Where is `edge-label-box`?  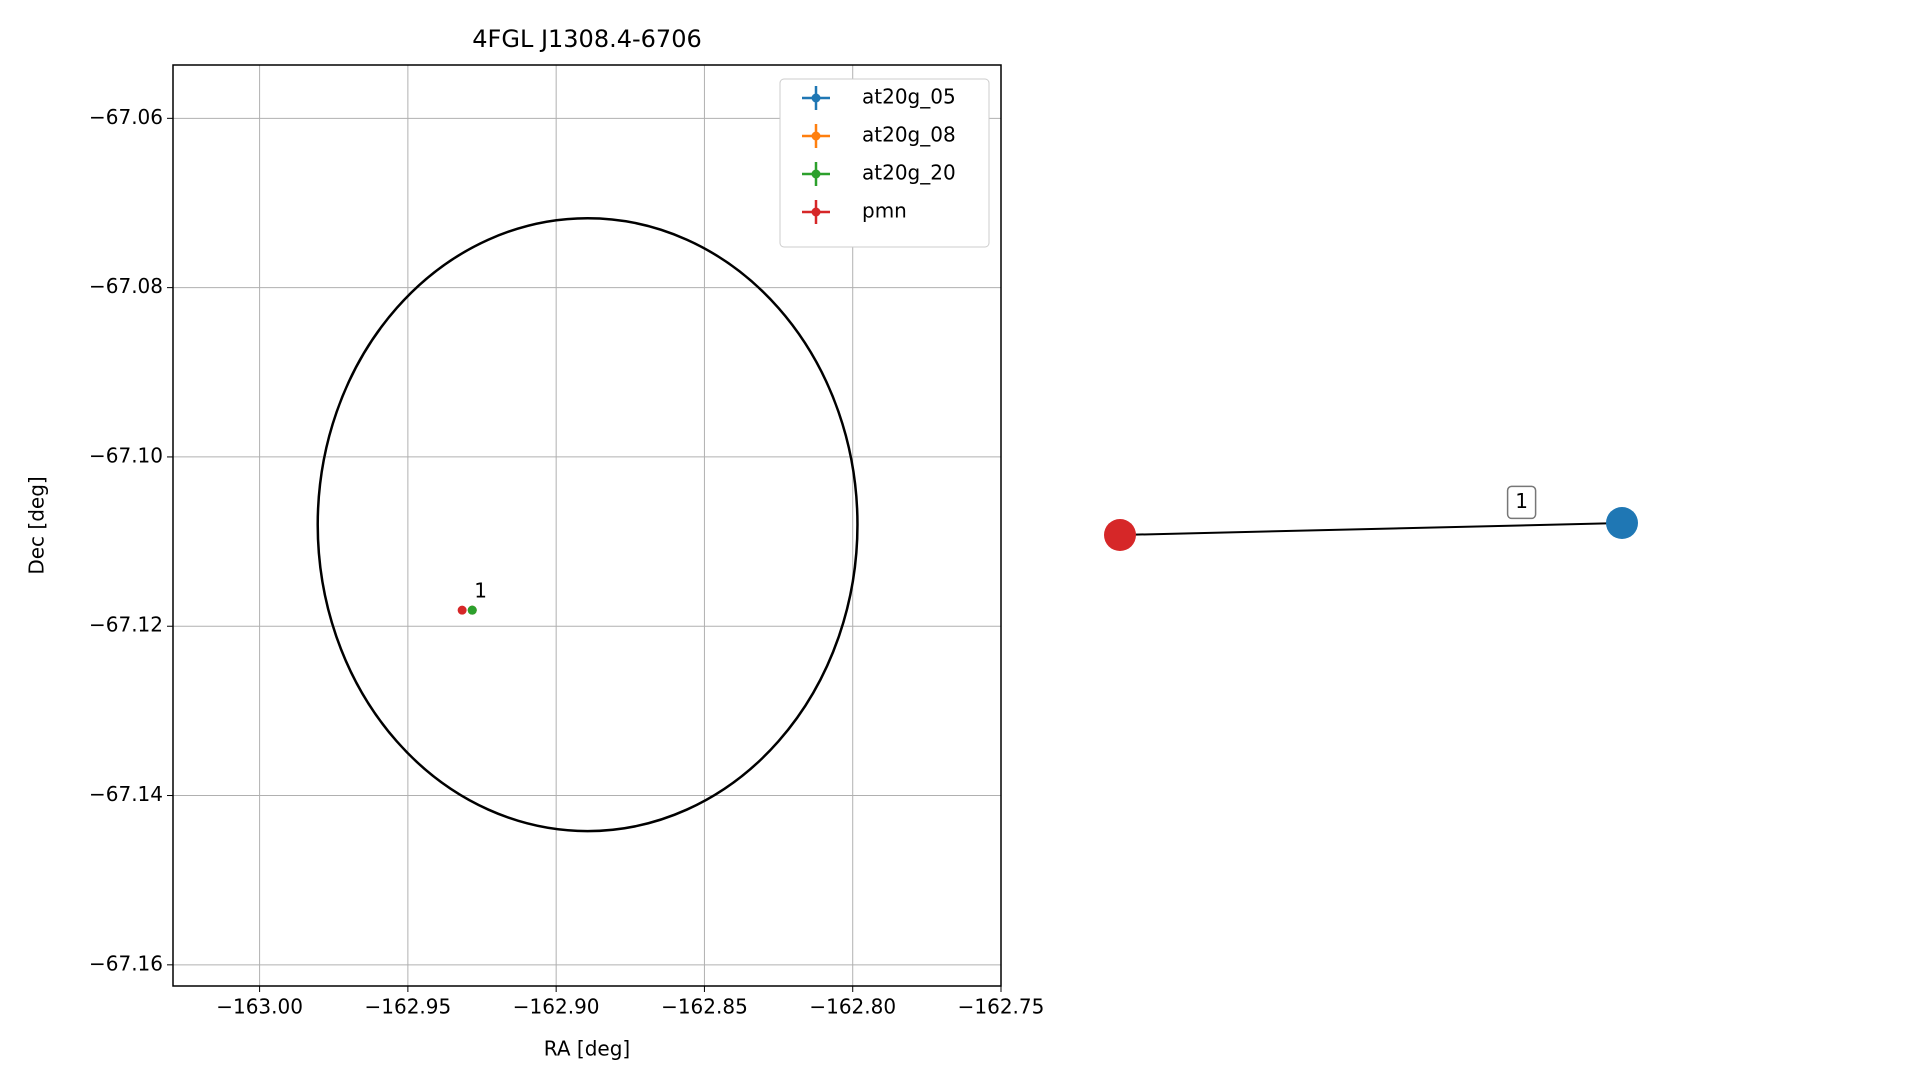
edge-label-box is located at coordinates (1521, 502).